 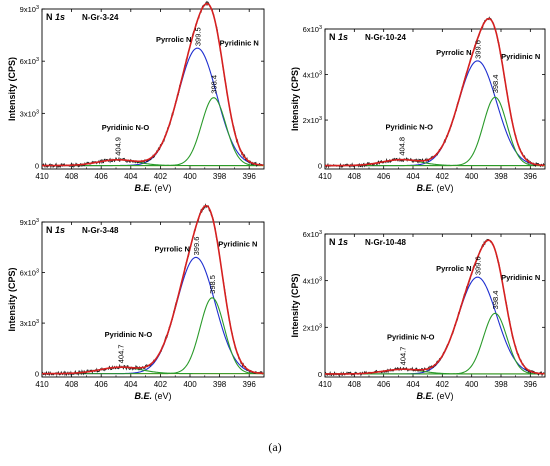 I want to click on sample-title: N-Gr-3-24, so click(x=100, y=17).